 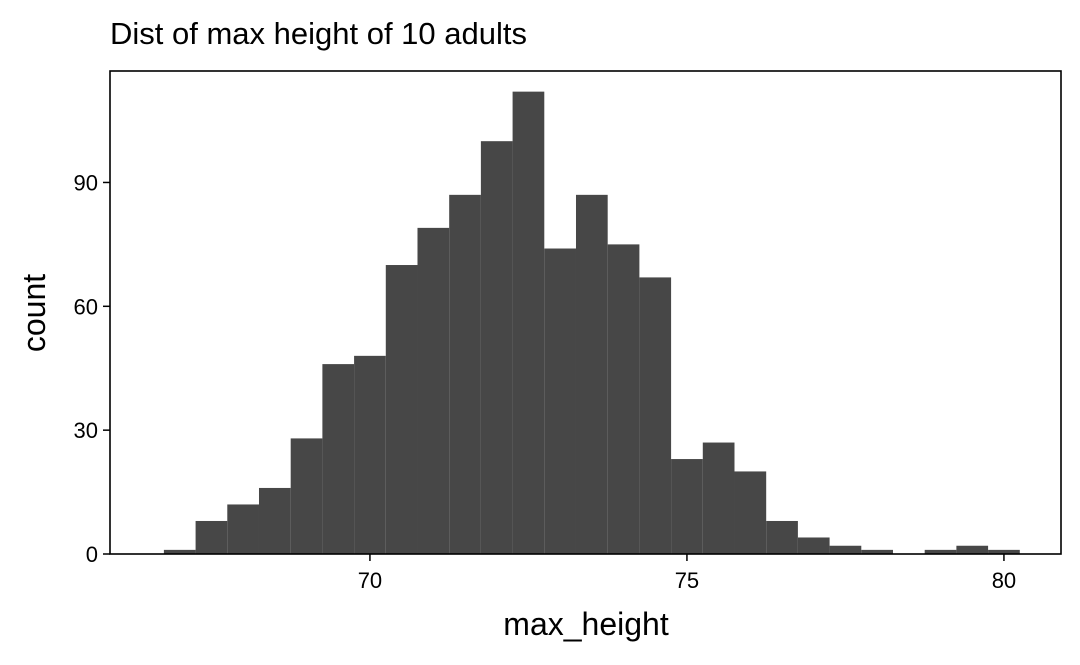 I want to click on x-tick-label: 70, so click(x=370, y=580).